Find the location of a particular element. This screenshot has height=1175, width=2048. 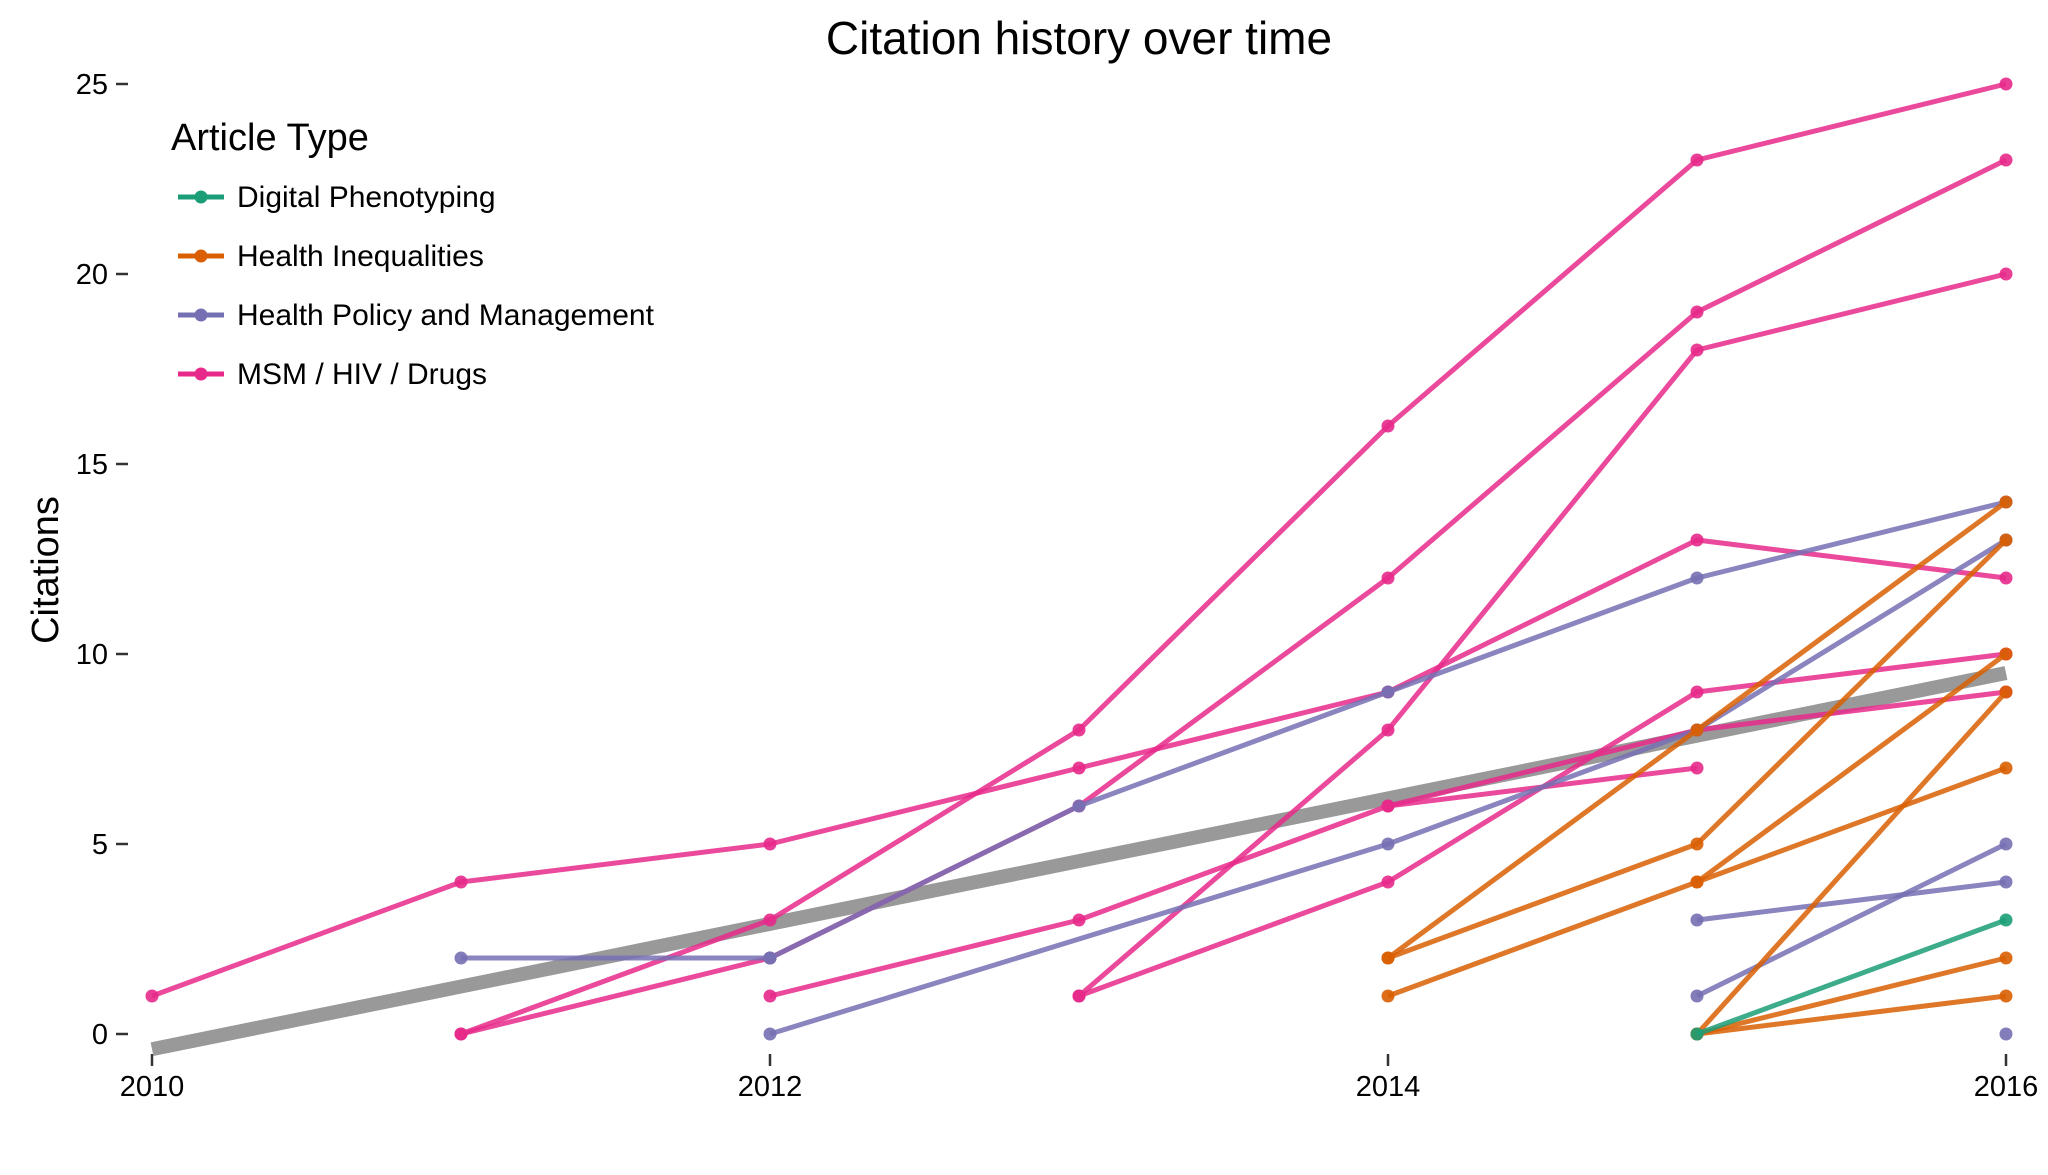

y-tick-label: 15 is located at coordinates (92, 465).